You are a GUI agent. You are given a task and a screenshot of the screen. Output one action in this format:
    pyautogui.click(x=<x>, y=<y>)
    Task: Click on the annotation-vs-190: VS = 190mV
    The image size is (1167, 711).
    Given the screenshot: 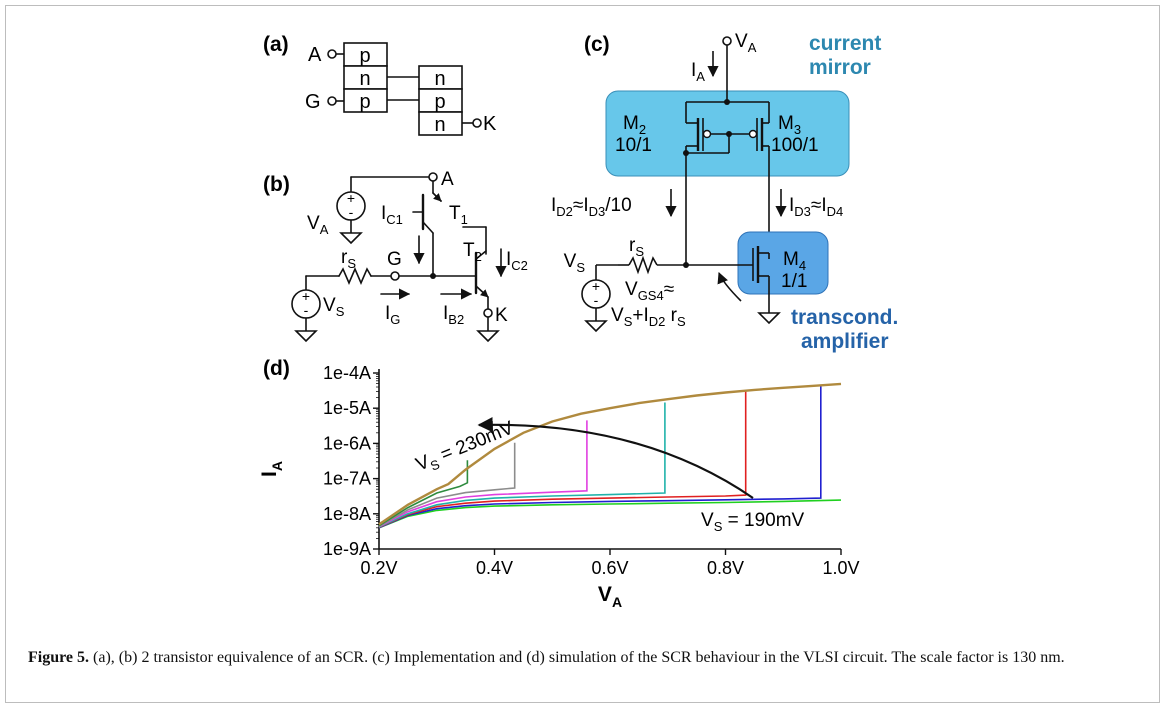 What is the action you would take?
    pyautogui.click(x=753, y=522)
    